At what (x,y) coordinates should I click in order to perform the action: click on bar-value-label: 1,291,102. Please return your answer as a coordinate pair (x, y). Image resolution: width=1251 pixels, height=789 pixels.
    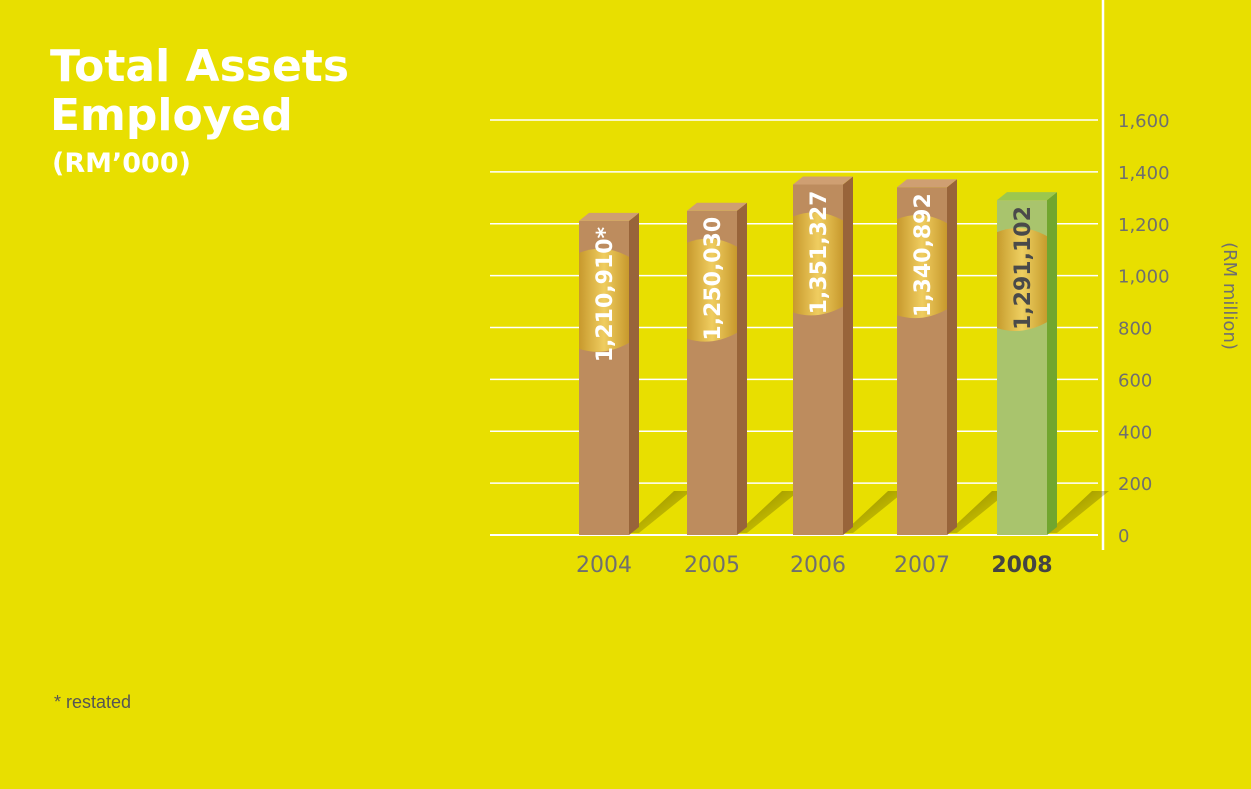
    Looking at the image, I should click on (1023, 268).